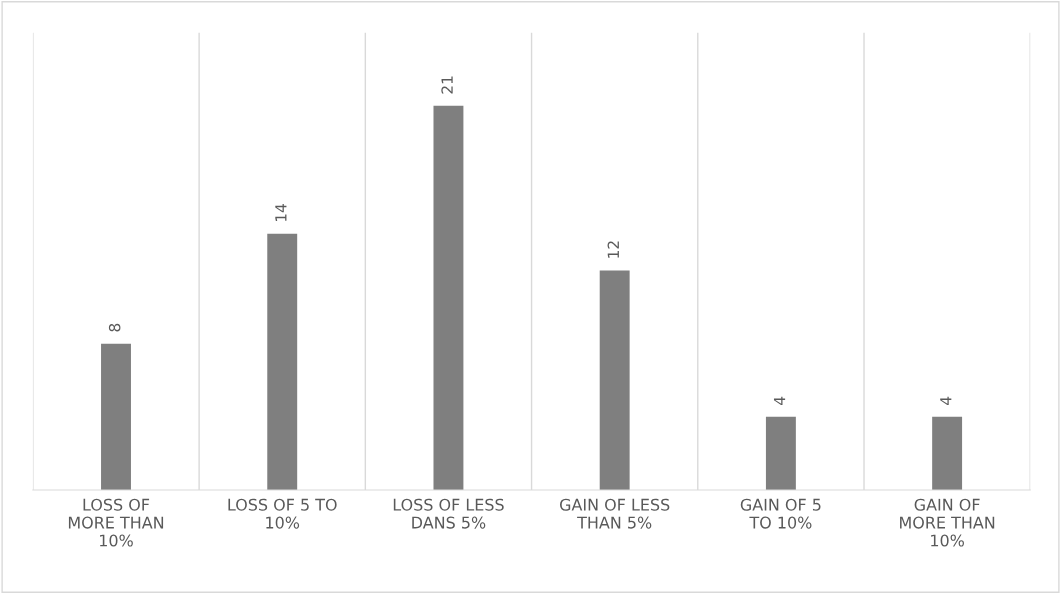 Image resolution: width=1061 pixels, height=594 pixels. I want to click on x-tick-label: GAIN OF MORE THAN 10%, so click(947, 522).